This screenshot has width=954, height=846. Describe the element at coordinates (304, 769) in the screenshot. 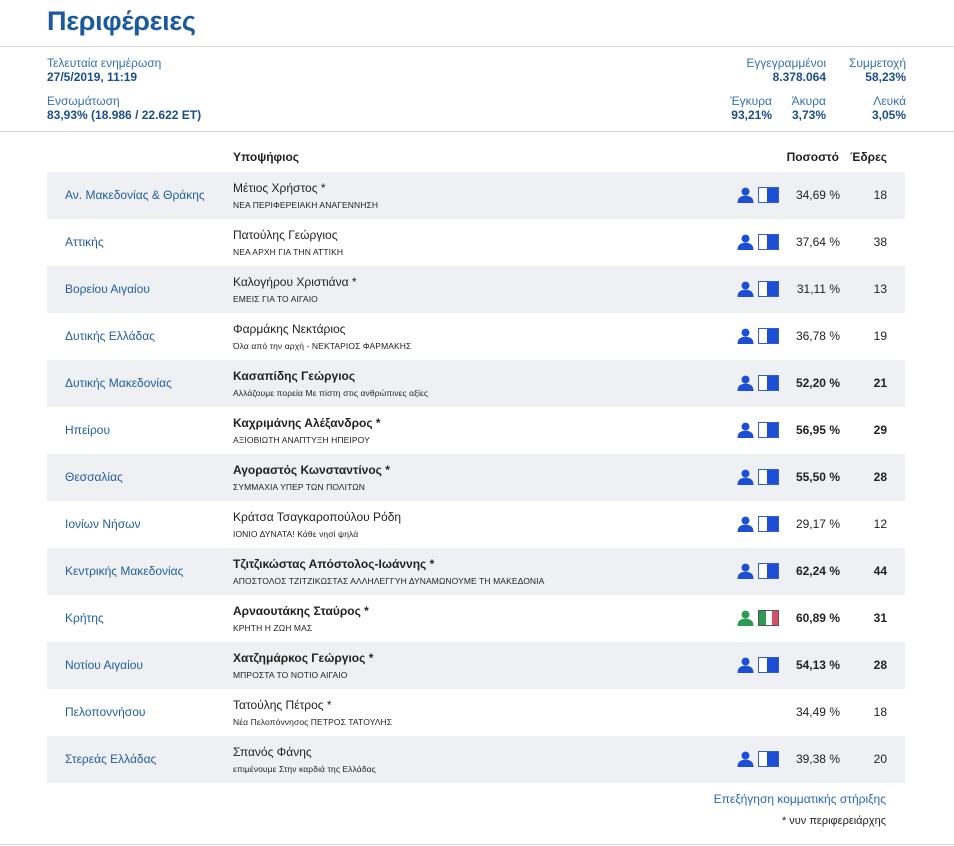

I see `party-name: επιμένουμε Στην καρδιά της Ελλάδας` at that location.